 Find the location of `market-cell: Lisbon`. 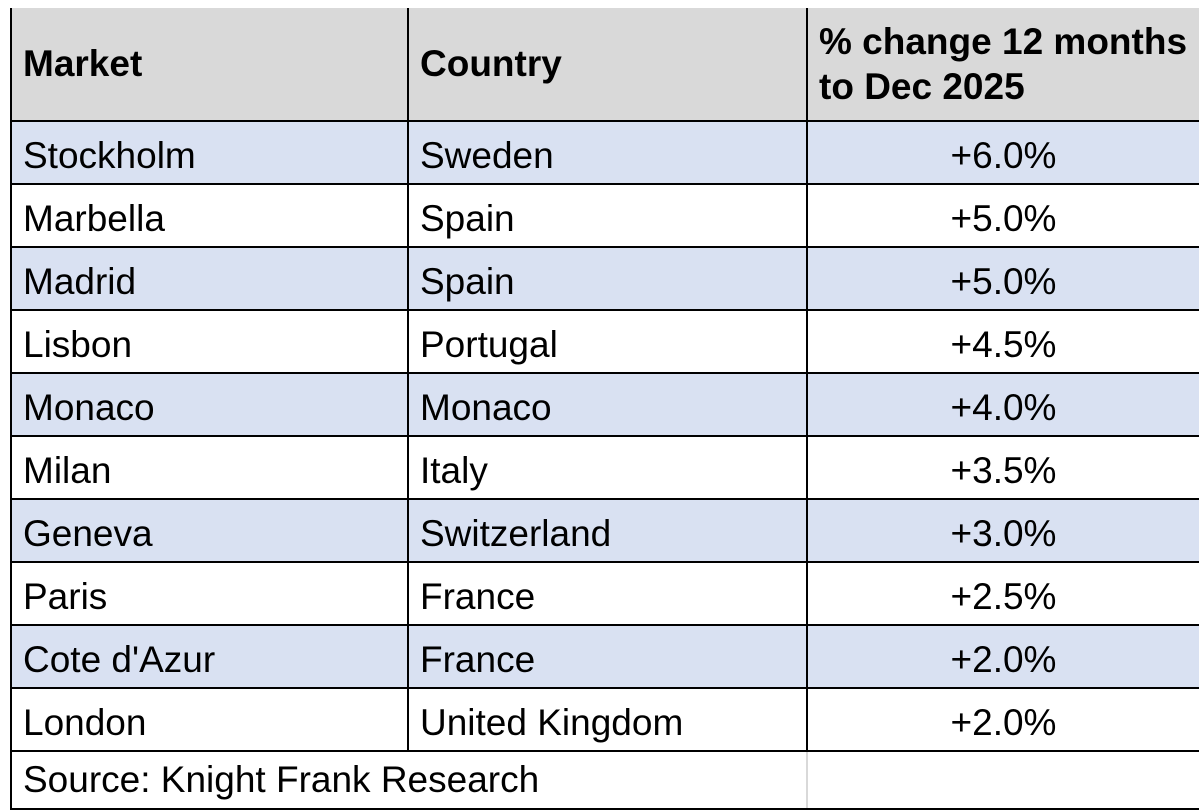

market-cell: Lisbon is located at coordinates (209, 342).